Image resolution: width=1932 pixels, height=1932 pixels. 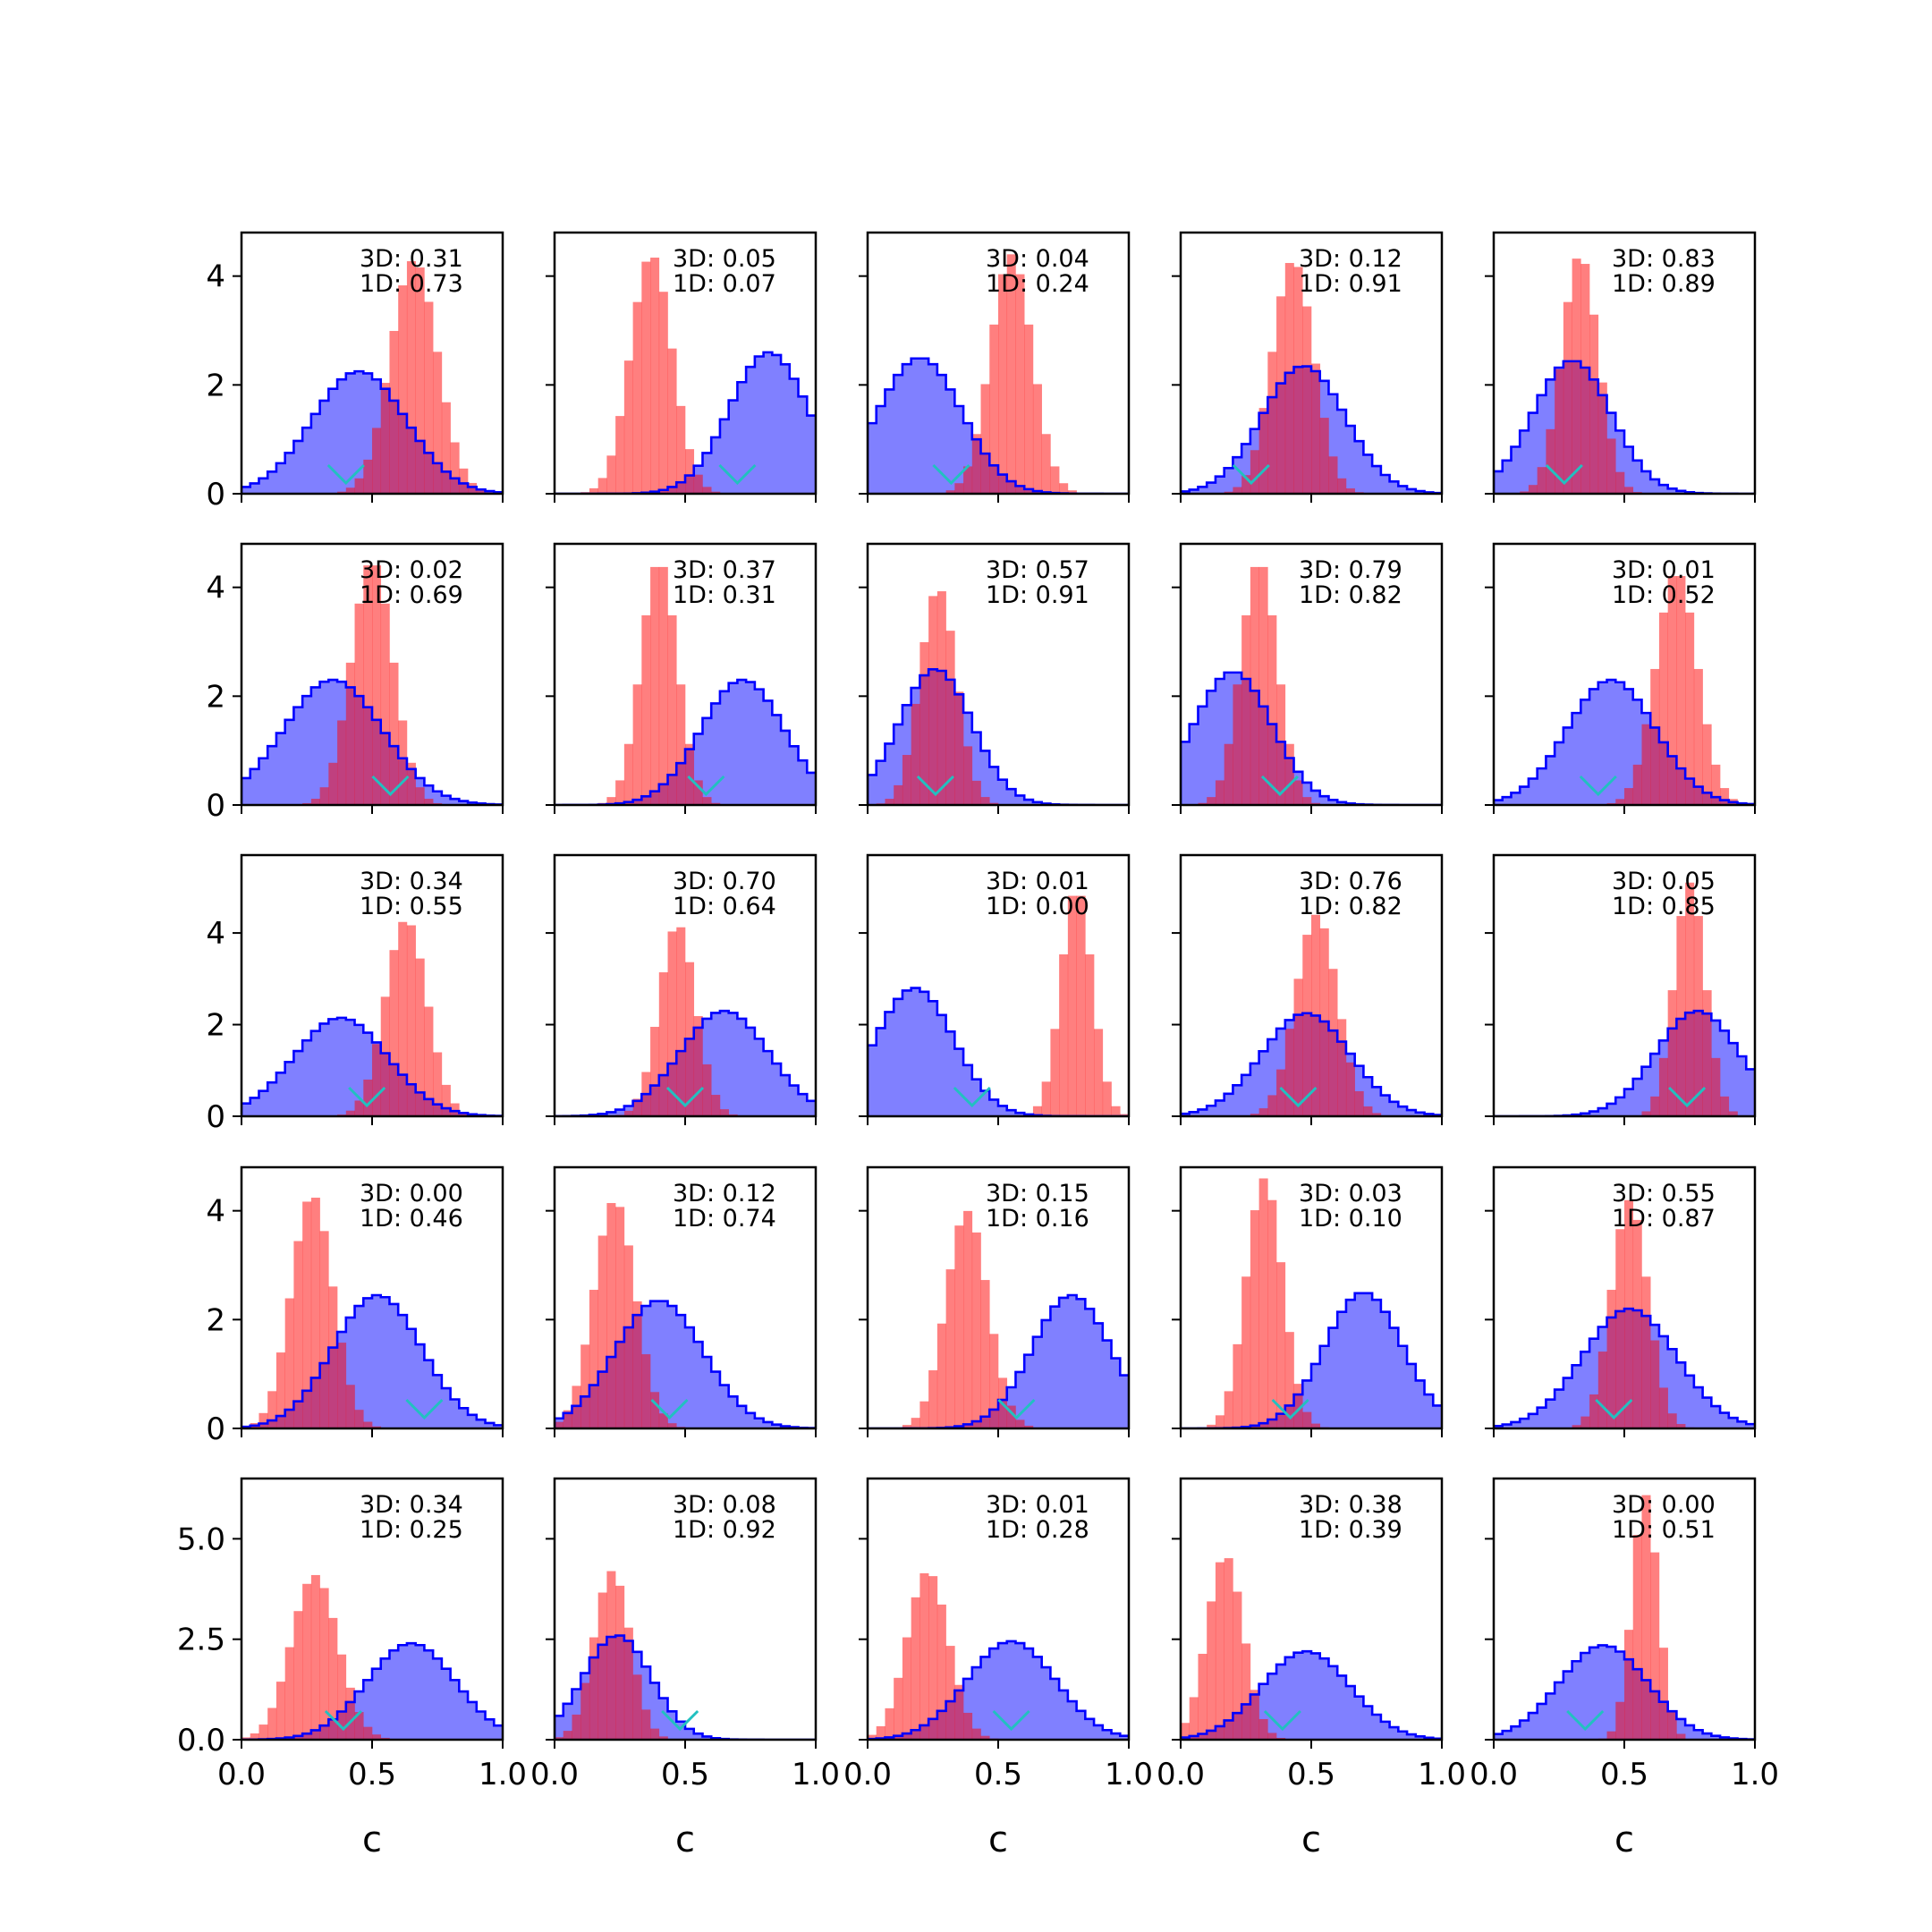 I want to click on label-3d: 3D: 0.79, so click(x=1350, y=570).